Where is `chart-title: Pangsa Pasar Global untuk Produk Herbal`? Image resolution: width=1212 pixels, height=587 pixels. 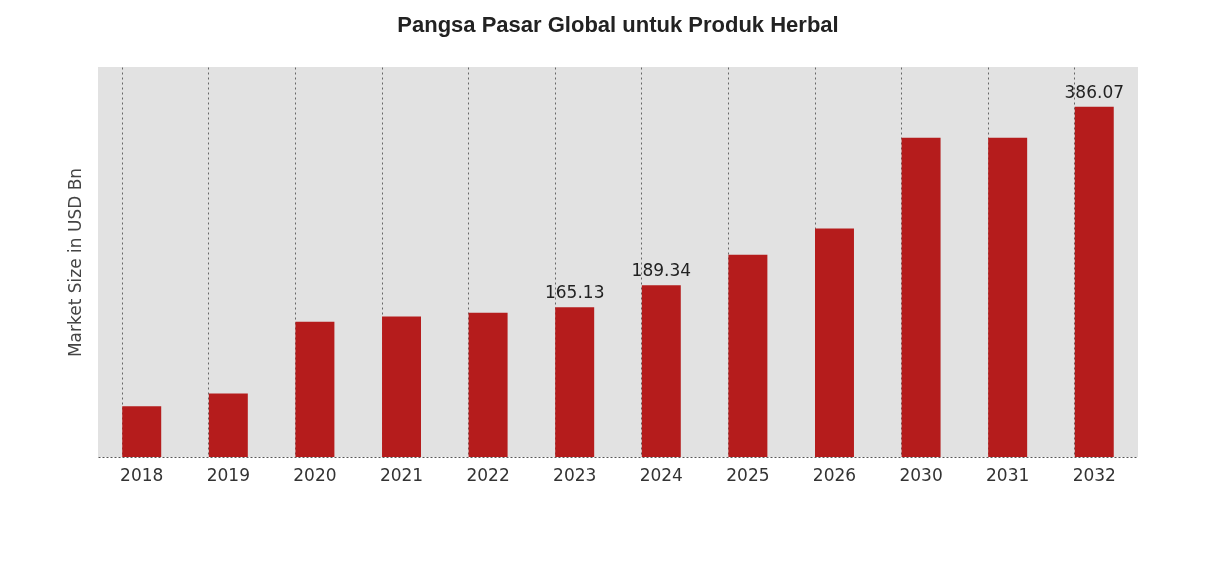
chart-title: Pangsa Pasar Global untuk Produk Herbal is located at coordinates (618, 24).